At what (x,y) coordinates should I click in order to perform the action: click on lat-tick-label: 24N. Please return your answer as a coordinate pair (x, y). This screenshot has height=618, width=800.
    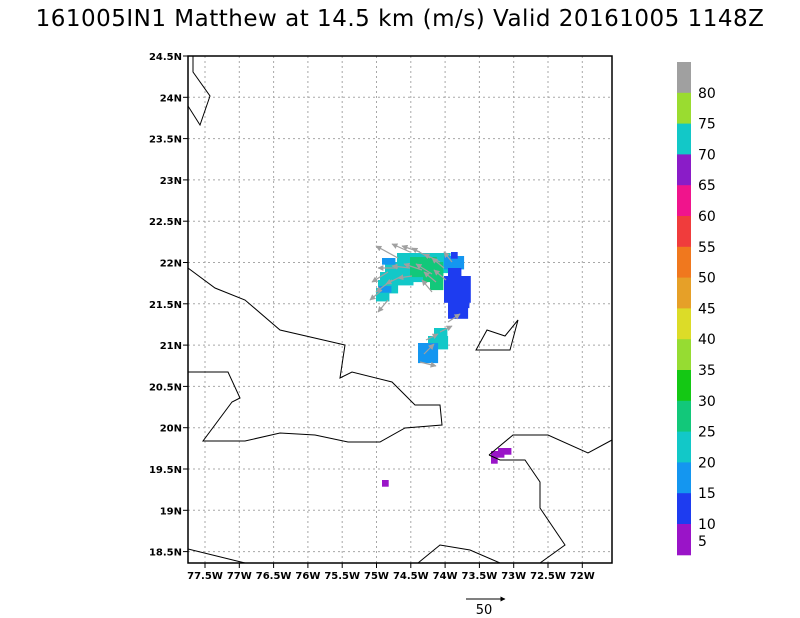
    Looking at the image, I should click on (171, 98).